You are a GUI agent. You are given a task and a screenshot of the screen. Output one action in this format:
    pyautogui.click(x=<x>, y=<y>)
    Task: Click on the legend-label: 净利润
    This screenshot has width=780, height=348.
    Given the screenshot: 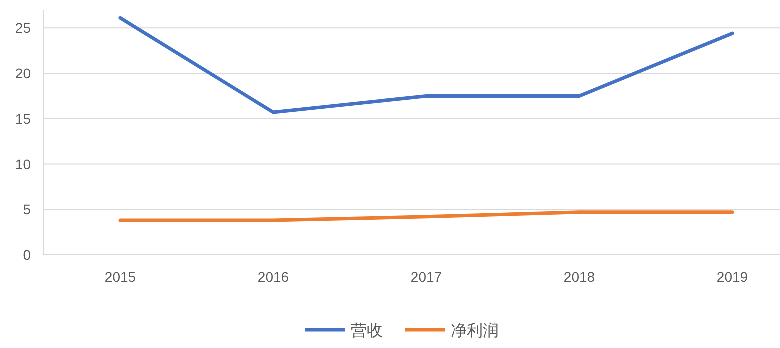 What is the action you would take?
    pyautogui.click(x=475, y=331)
    